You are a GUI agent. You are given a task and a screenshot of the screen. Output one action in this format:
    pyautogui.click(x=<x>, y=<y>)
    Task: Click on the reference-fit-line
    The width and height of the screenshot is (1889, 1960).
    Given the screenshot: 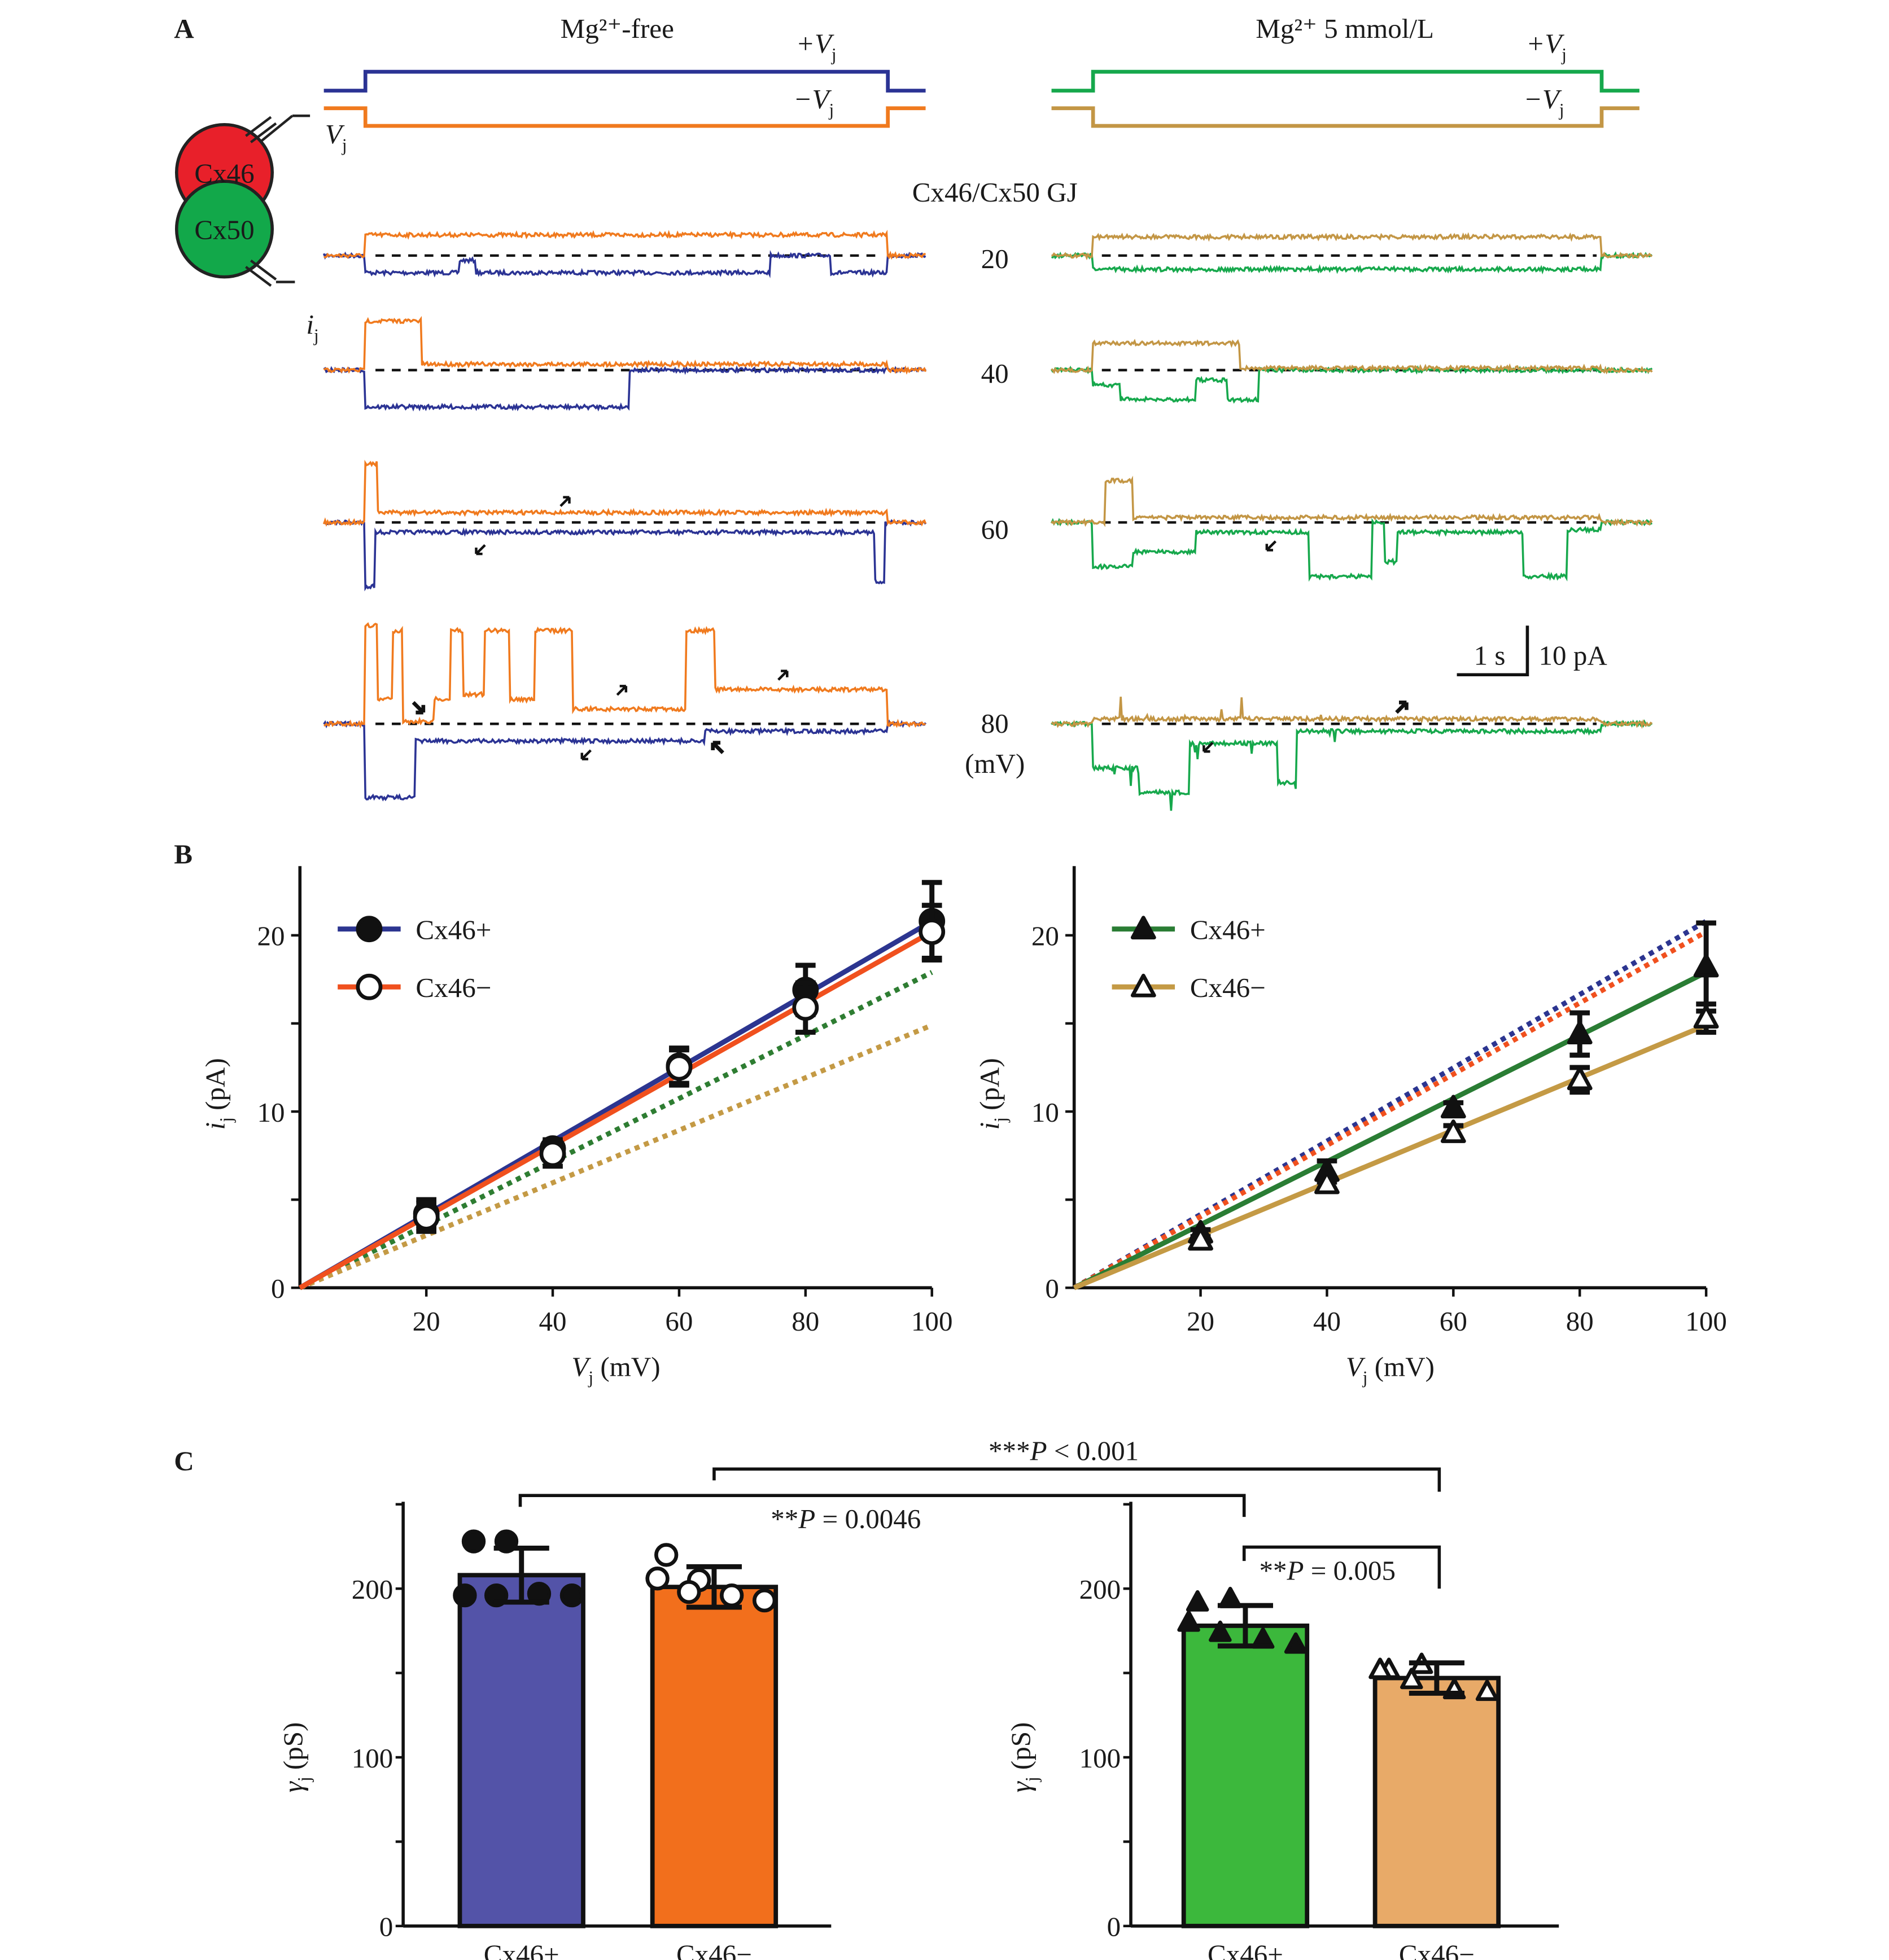 What is the action you would take?
    pyautogui.click(x=1390, y=1109)
    